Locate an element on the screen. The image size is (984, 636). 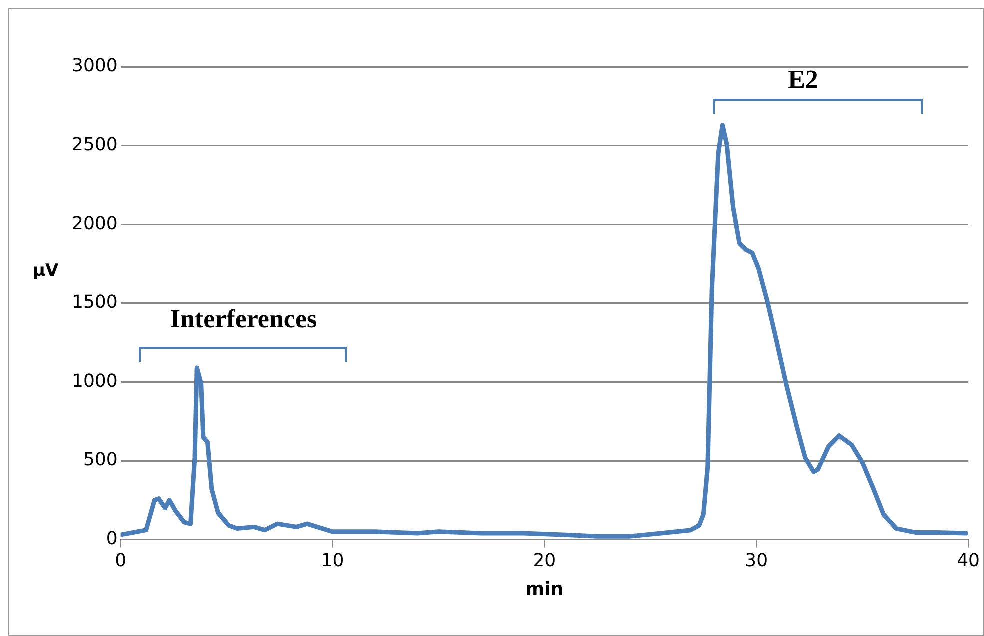
y-tick-label: 0 is located at coordinates (112, 539).